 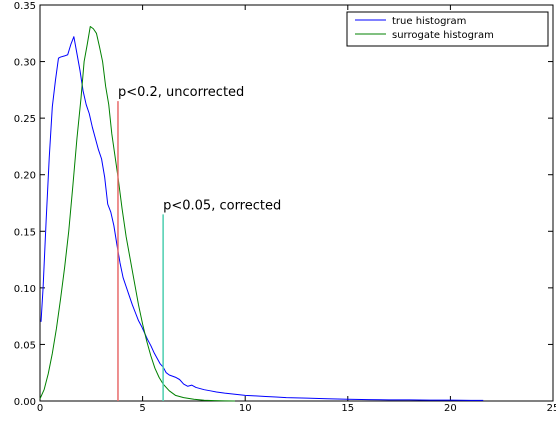 I want to click on threshold-label-uncorrected: p<0.2, uncorrected, so click(x=181, y=92).